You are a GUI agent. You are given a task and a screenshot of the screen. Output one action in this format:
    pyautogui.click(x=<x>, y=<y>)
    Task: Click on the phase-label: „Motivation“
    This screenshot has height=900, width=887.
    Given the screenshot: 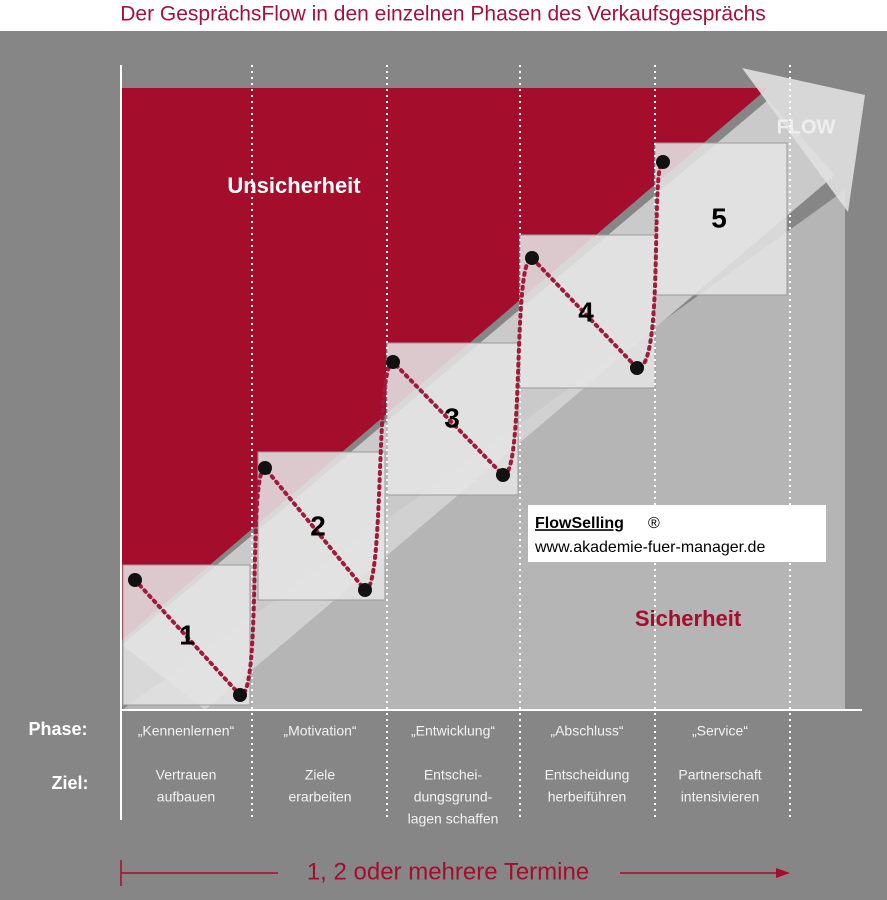 What is the action you would take?
    pyautogui.click(x=319, y=731)
    